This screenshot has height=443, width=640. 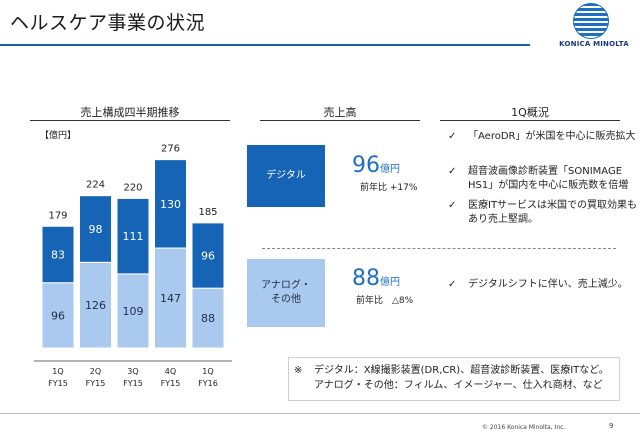 What do you see at coordinates (286, 285) in the screenshot?
I see `analog-segment-label-line1: アナログ・` at bounding box center [286, 285].